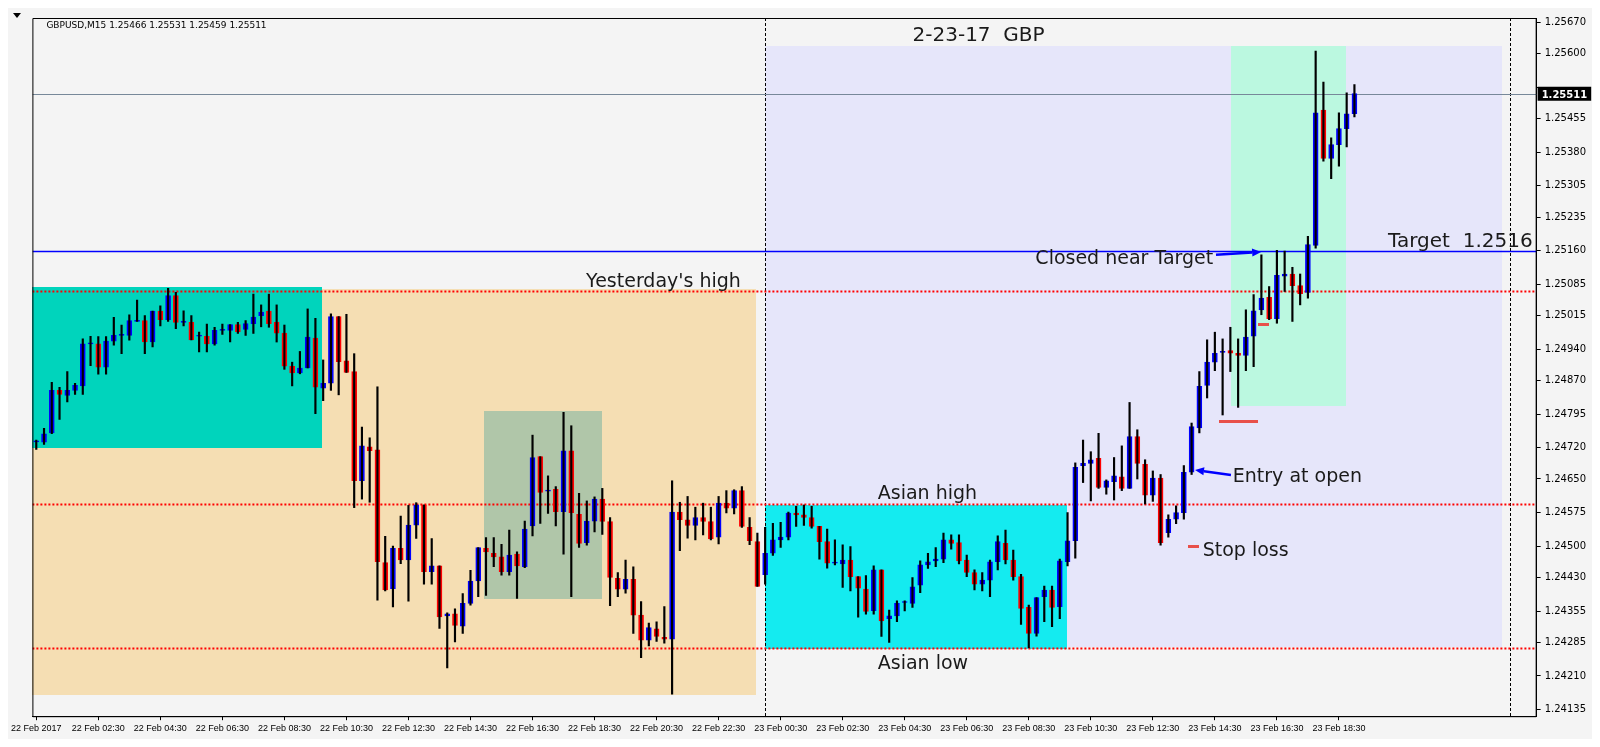 This screenshot has width=1600, height=747. Describe the element at coordinates (222, 728) in the screenshot. I see `x-tick-label: 22 Feb 06:30` at that location.